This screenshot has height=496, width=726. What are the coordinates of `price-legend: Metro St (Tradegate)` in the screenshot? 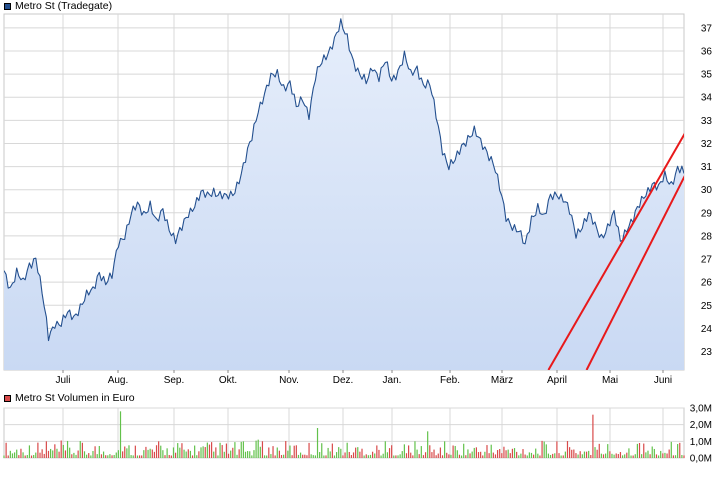 It's located at (58, 6).